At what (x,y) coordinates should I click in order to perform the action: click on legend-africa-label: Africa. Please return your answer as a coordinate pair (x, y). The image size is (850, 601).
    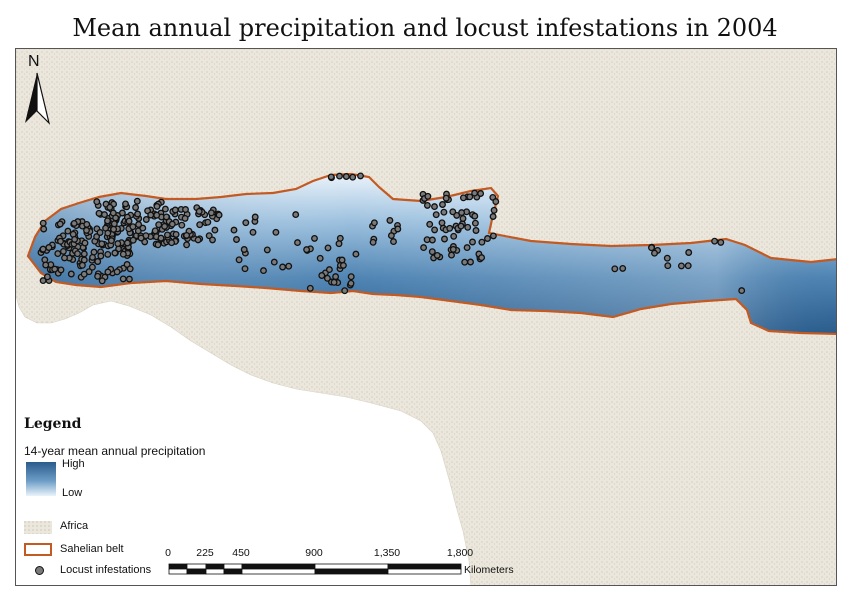
    Looking at the image, I should click on (74, 526).